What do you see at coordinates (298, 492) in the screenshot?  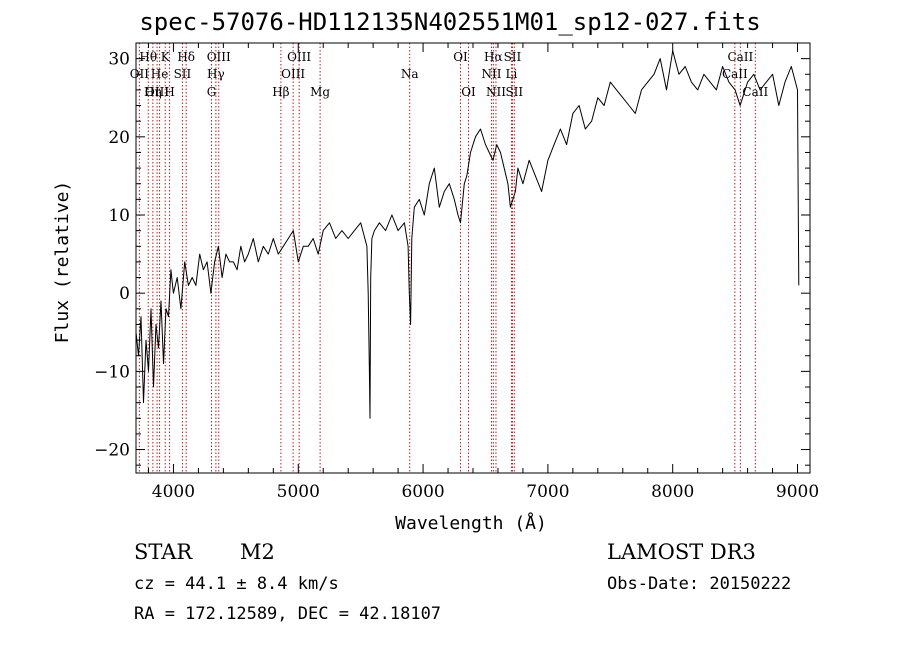 I see `x-tick-label: 5000` at bounding box center [298, 492].